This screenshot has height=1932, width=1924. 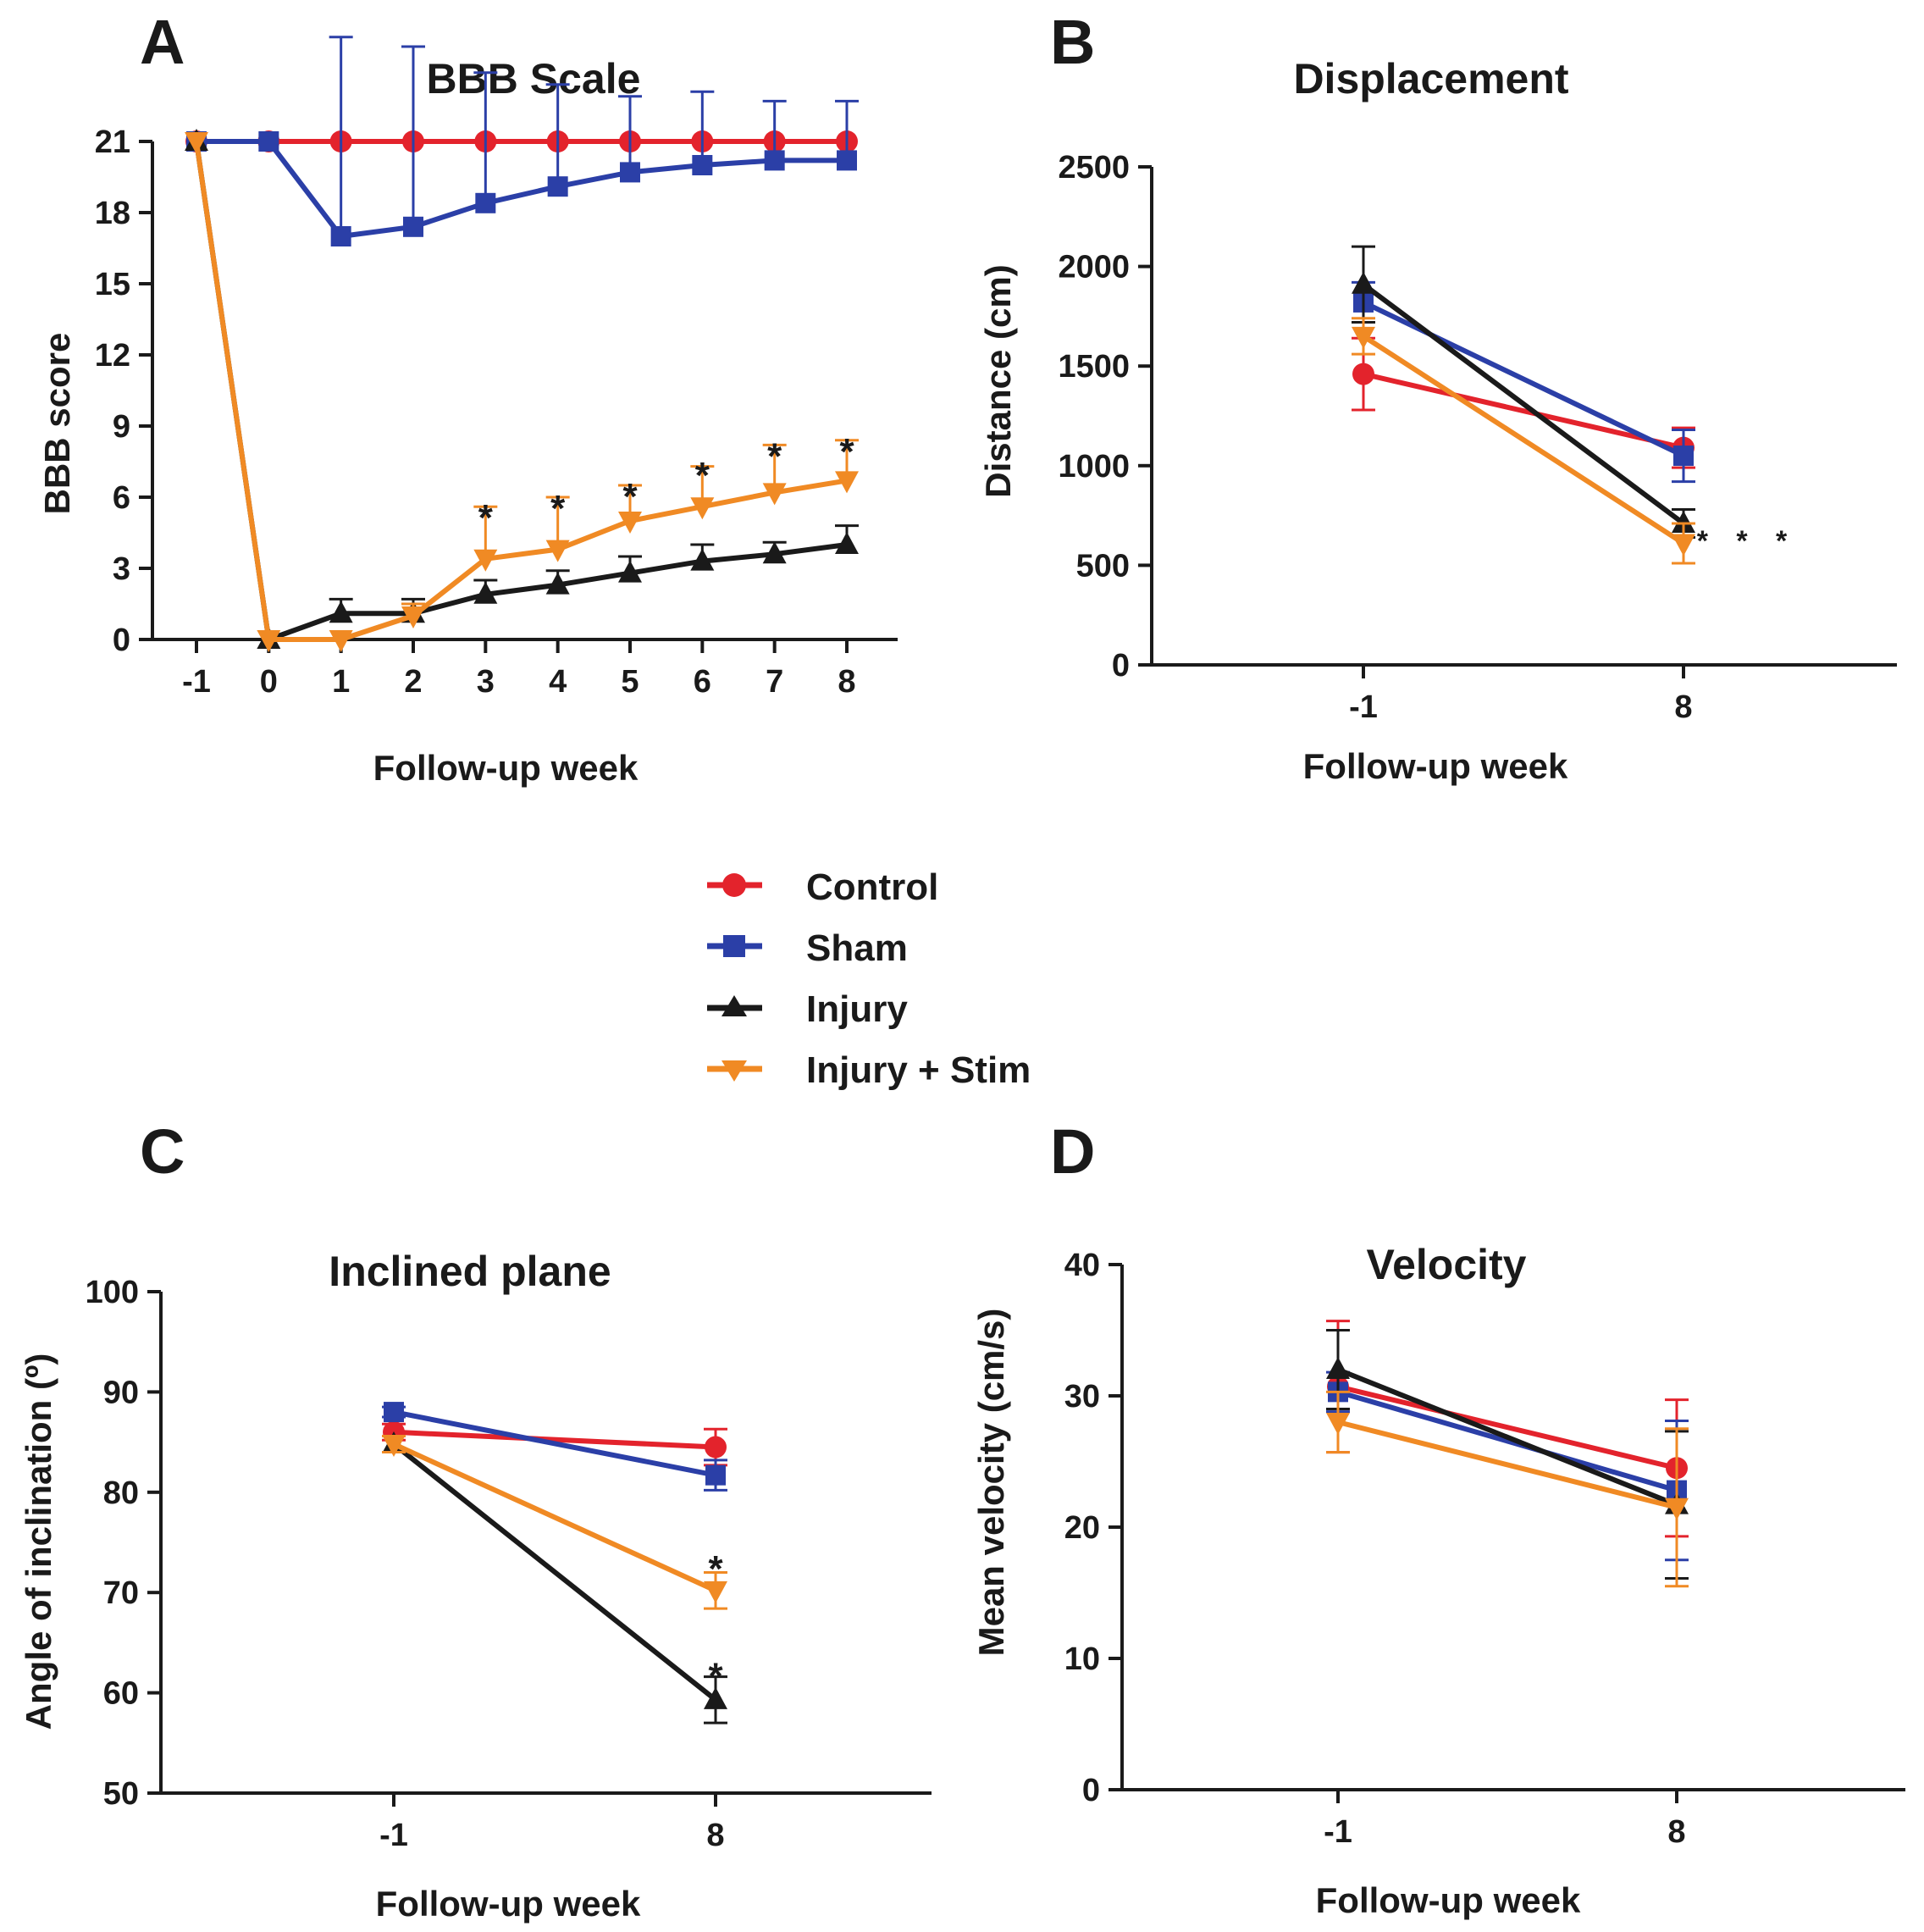 What do you see at coordinates (872, 887) in the screenshot?
I see `legend-label-control: Control` at bounding box center [872, 887].